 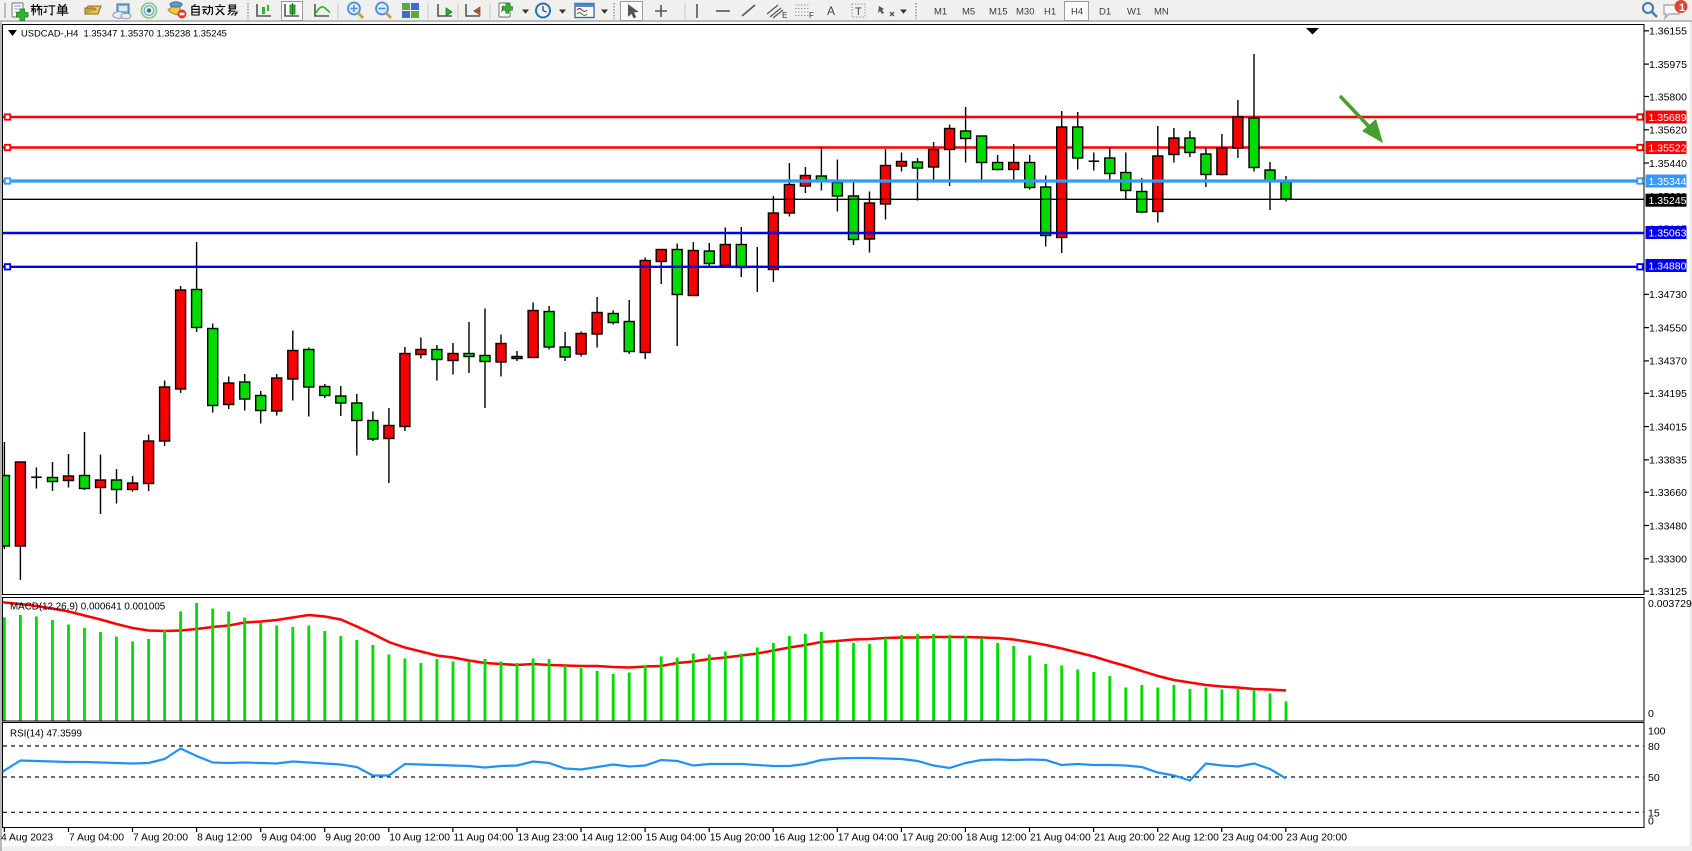 What do you see at coordinates (1654, 747) in the screenshot?
I see `svg-text: 80` at bounding box center [1654, 747].